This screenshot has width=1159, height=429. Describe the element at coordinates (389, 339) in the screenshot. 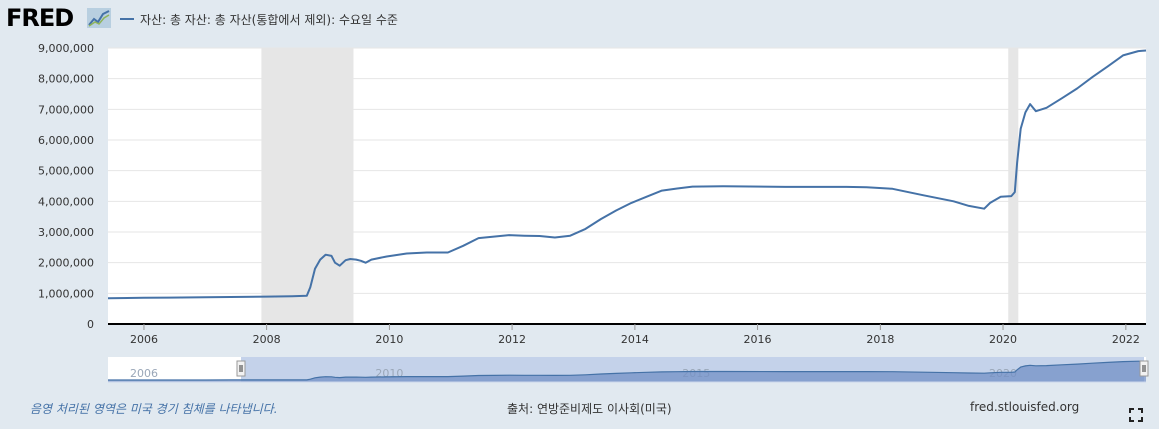

I see `x-tick-label: 2010` at that location.